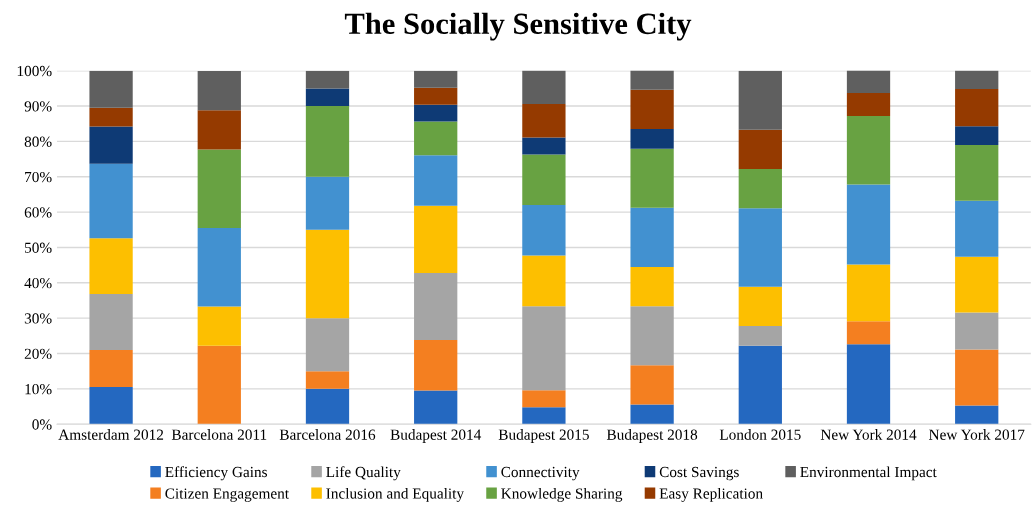 The height and width of the screenshot is (505, 1036). Describe the element at coordinates (327, 434) in the screenshot. I see `x-tick-label: Barcelona 2016` at that location.